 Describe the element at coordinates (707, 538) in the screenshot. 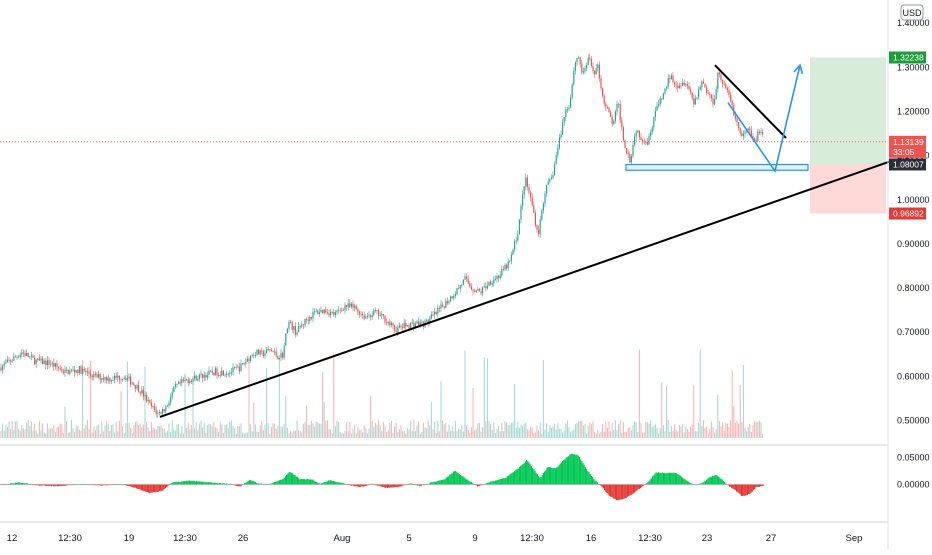

I see `time-tick-label: 23` at that location.